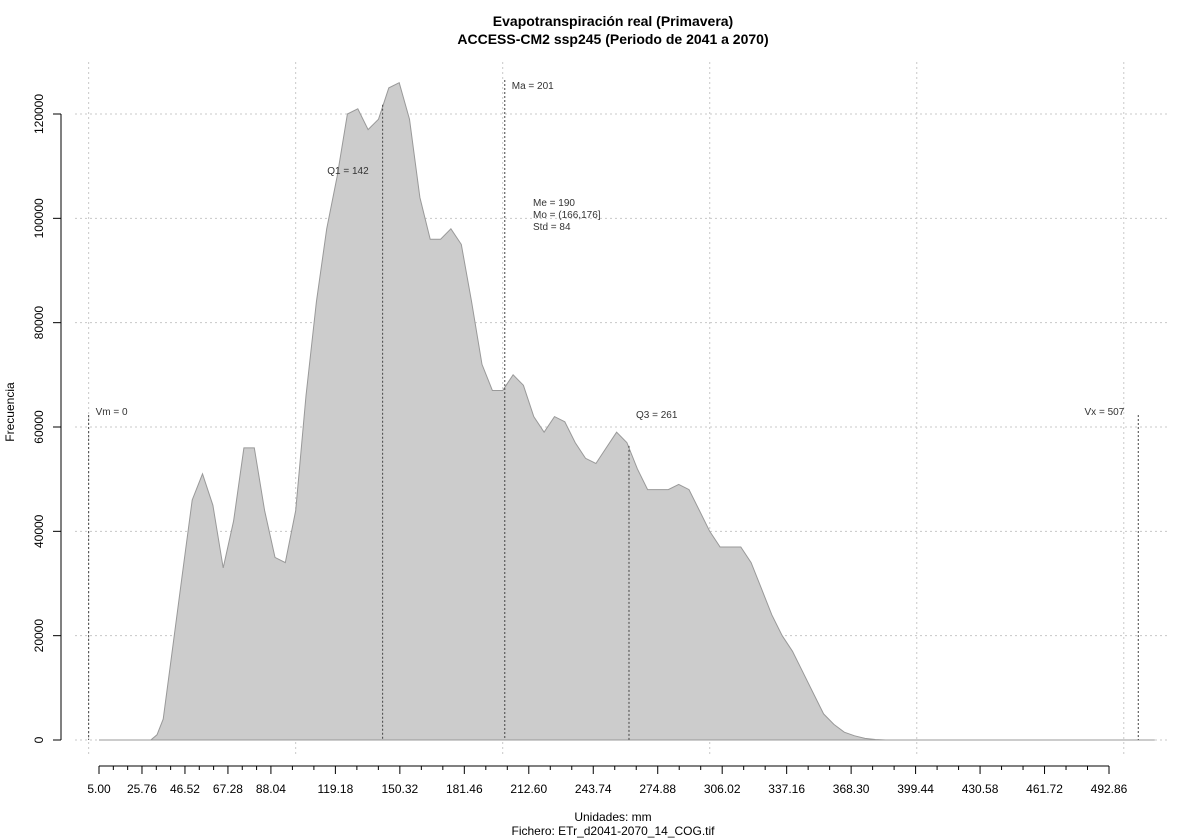  I want to click on ref-label-1: Q1 = 142, so click(348, 171).